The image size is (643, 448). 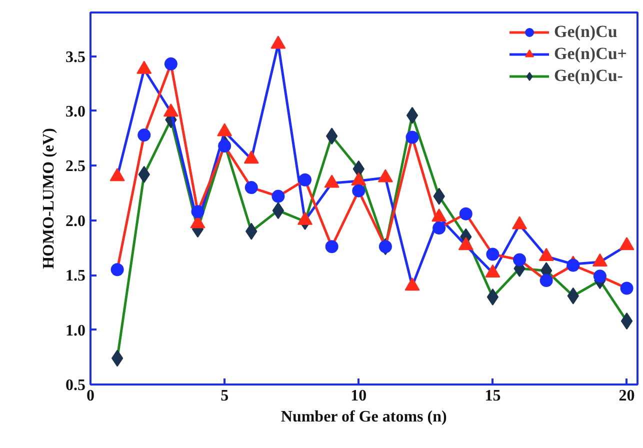 What do you see at coordinates (492, 396) in the screenshot?
I see `x-tick-label: 15` at bounding box center [492, 396].